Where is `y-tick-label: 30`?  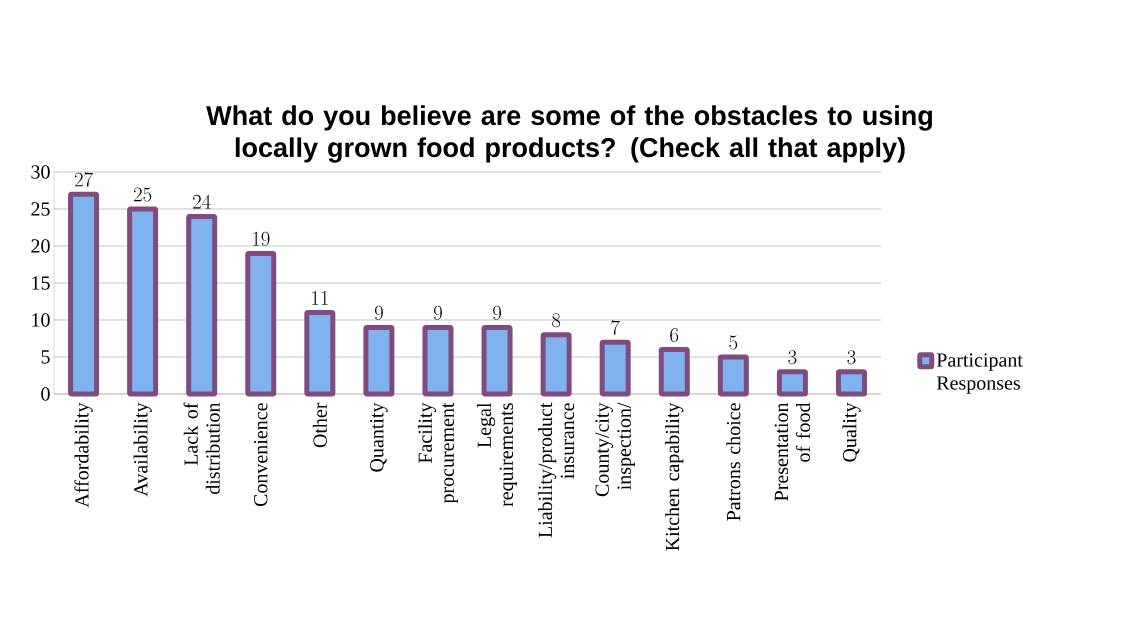 y-tick-label: 30 is located at coordinates (40, 172).